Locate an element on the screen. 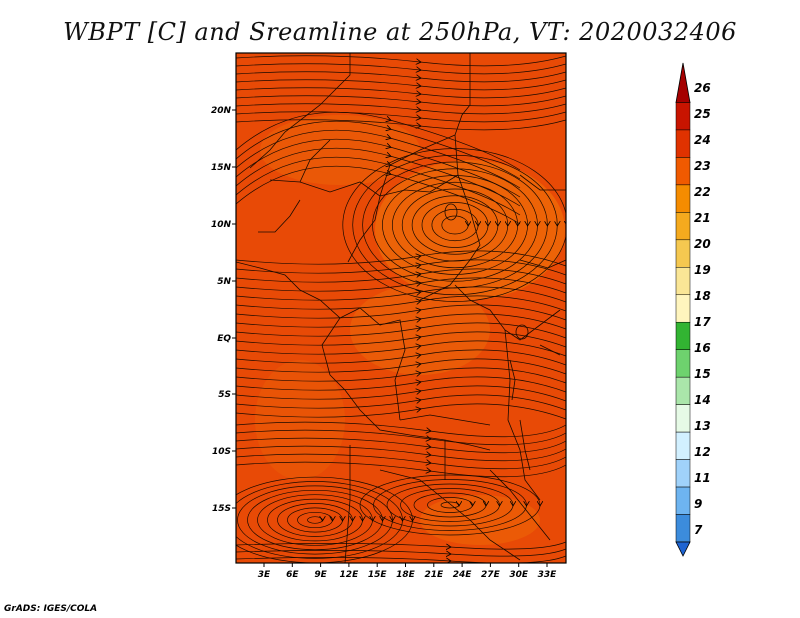  lat-label-15n: 15N is located at coordinates (221, 168).